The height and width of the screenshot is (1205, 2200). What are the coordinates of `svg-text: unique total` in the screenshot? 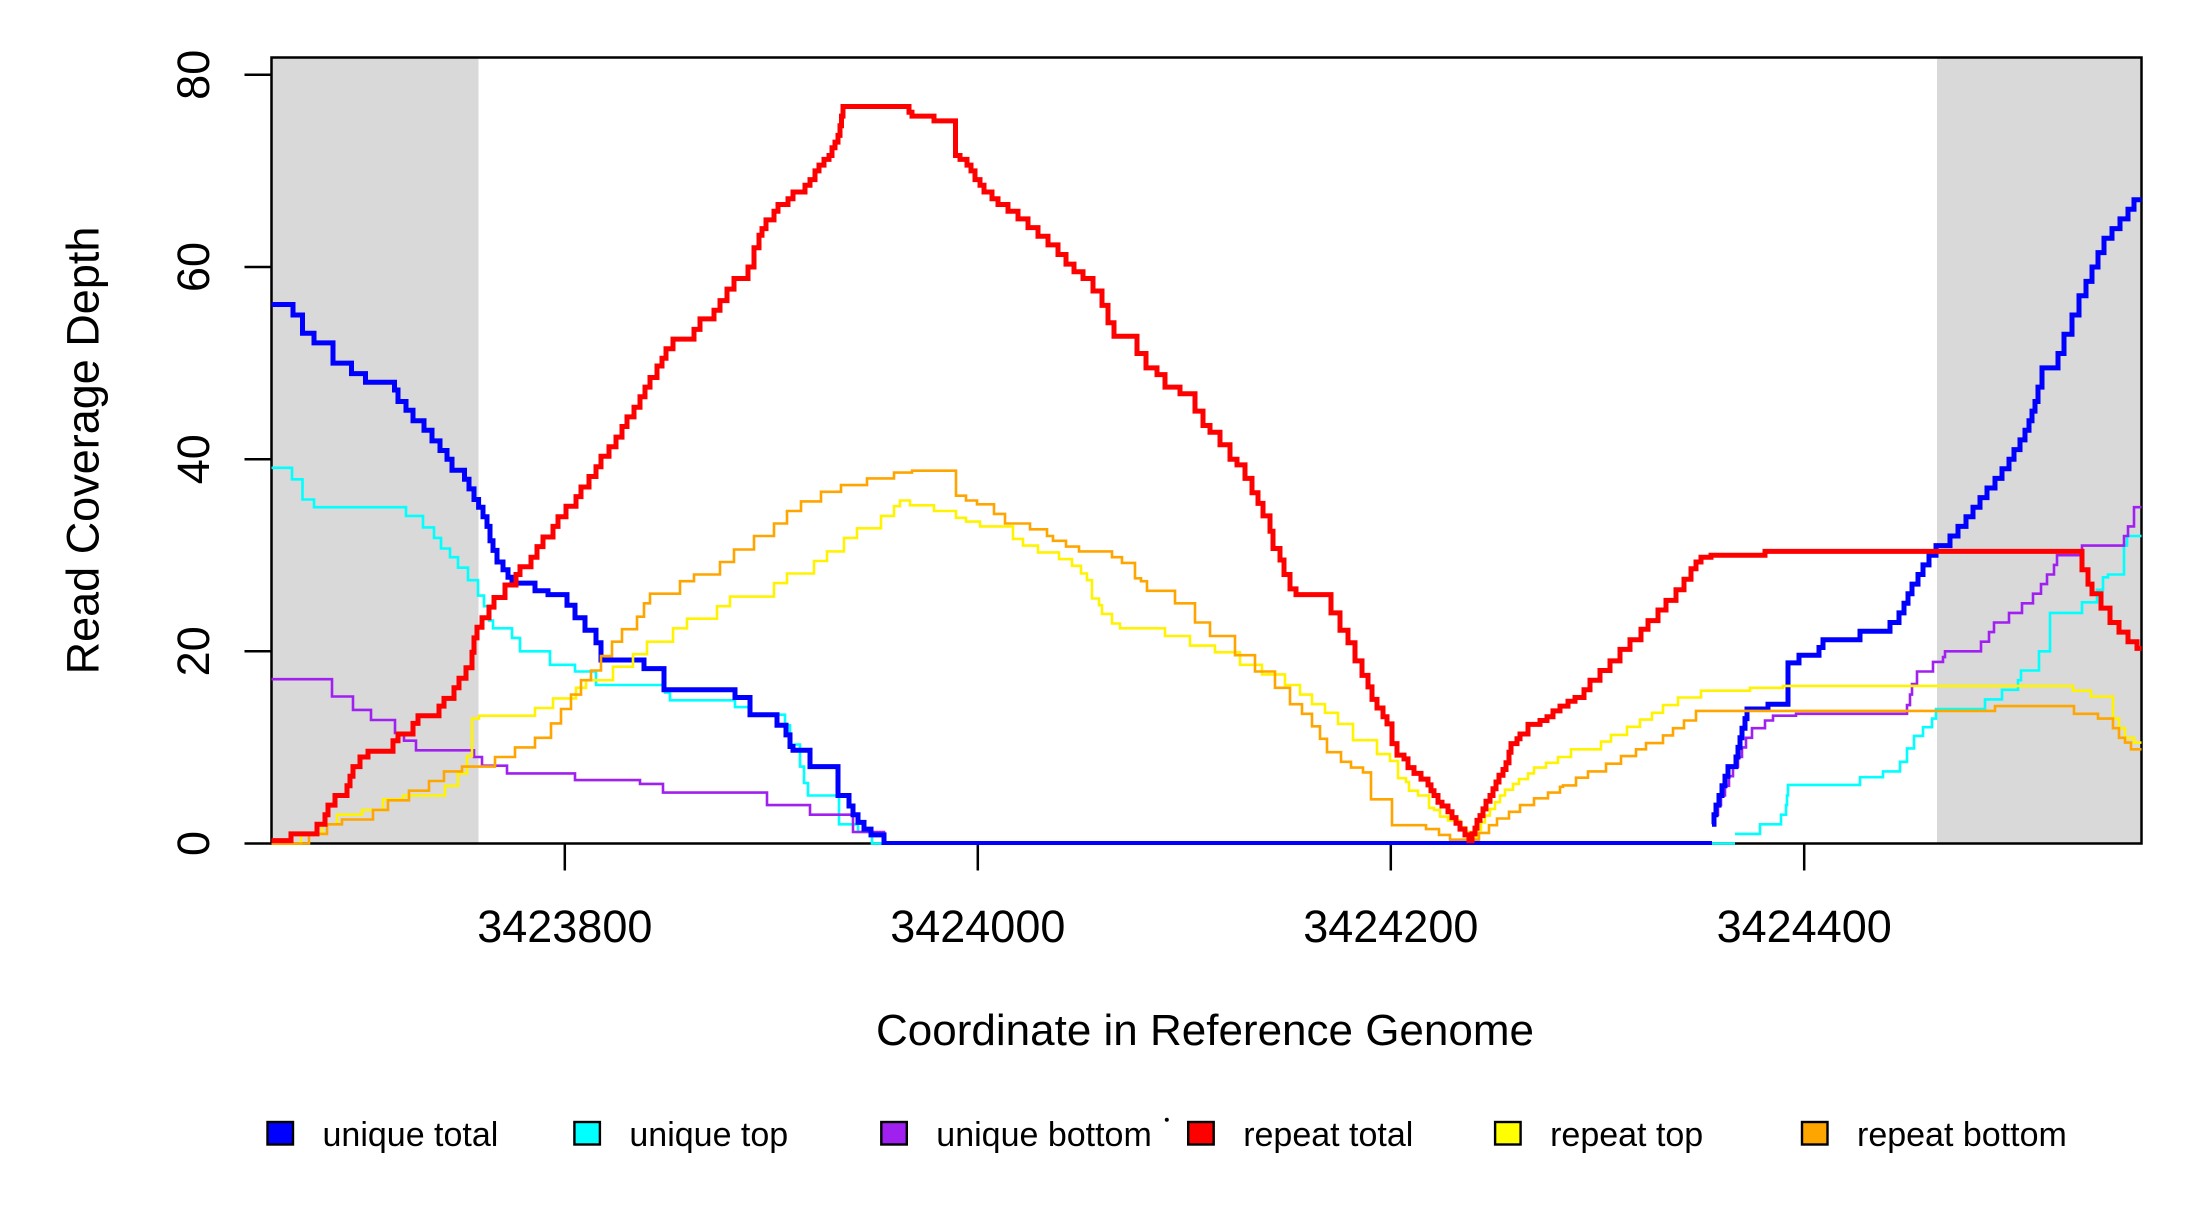 It's located at (411, 1135).